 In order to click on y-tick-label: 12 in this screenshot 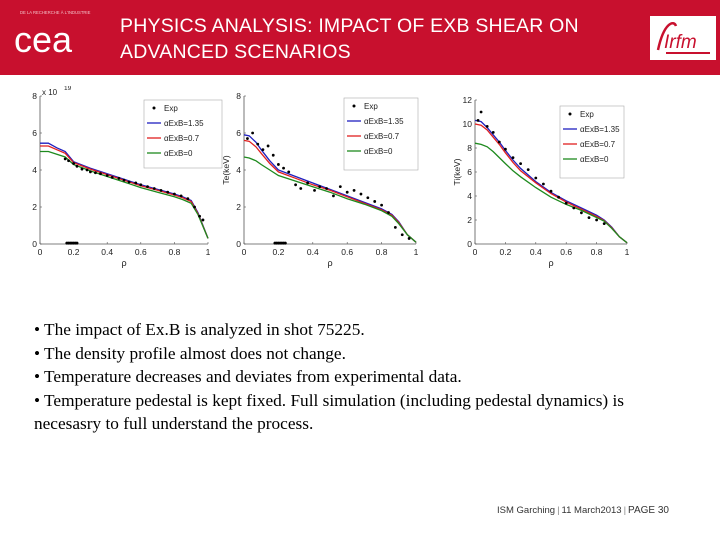, I will do `click(468, 100)`.